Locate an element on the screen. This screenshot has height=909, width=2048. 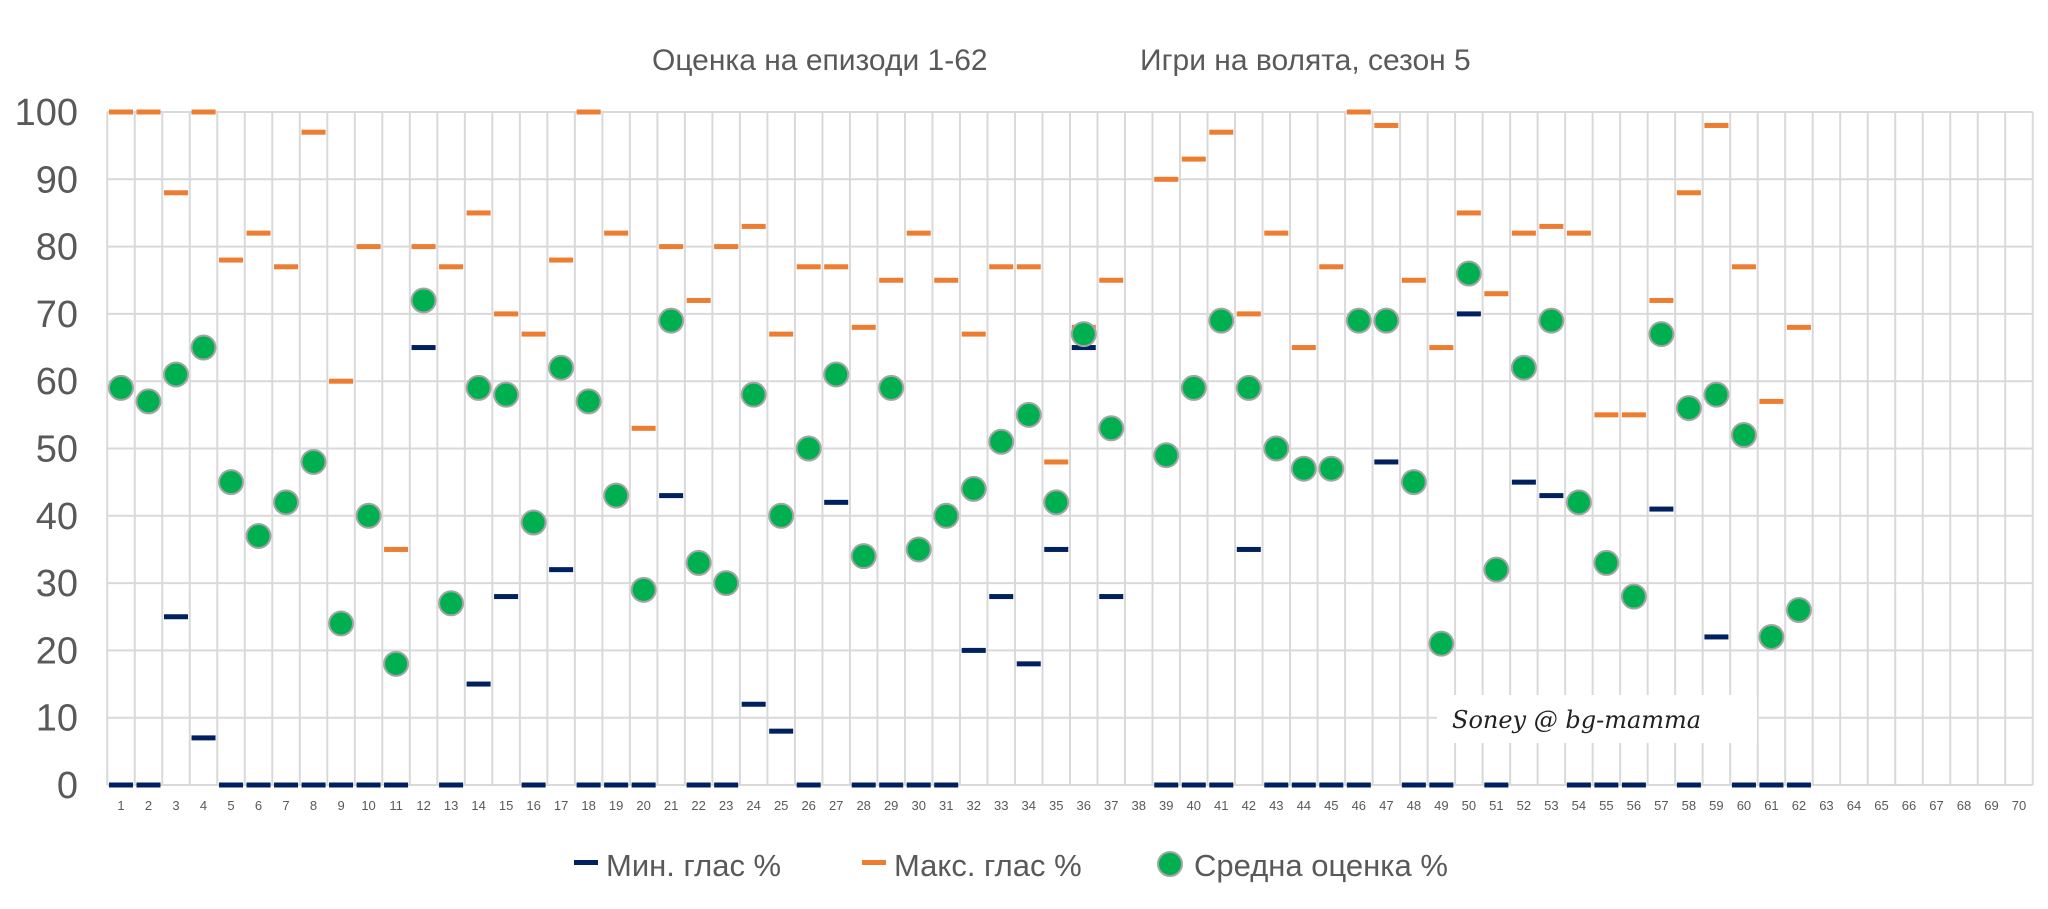
x-tick-label: 44 is located at coordinates (1304, 805).